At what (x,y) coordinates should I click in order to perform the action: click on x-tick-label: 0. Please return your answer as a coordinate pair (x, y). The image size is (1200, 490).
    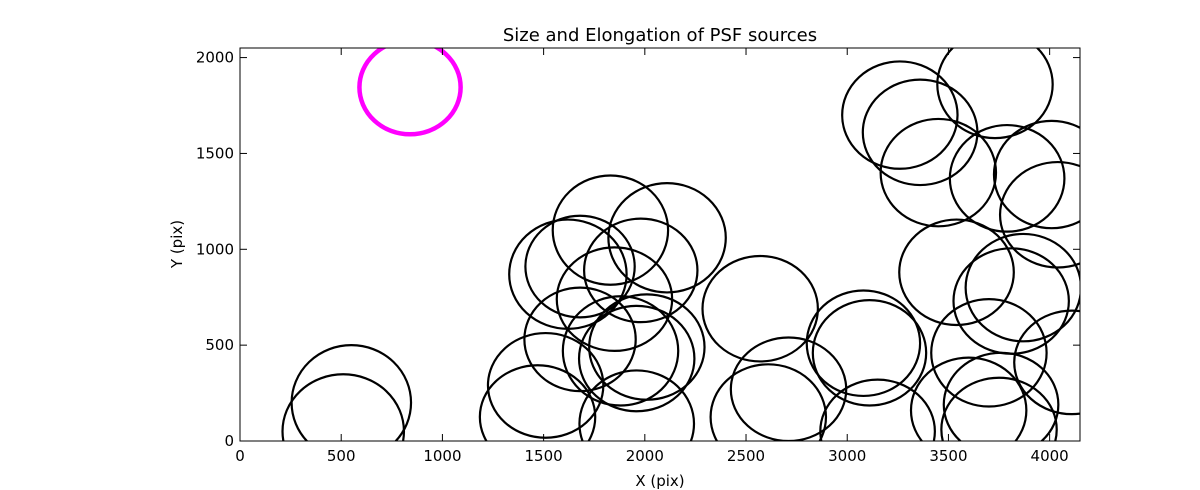
    Looking at the image, I should click on (240, 456).